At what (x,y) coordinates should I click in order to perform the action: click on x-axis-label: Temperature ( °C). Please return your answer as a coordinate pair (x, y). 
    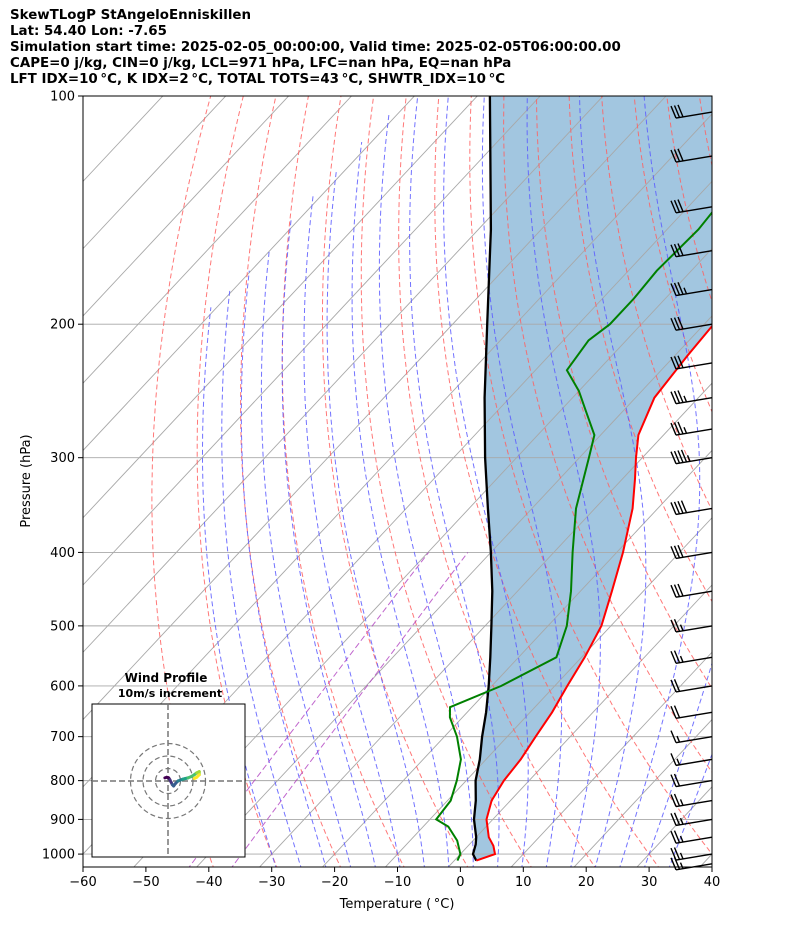
    Looking at the image, I should click on (397, 904).